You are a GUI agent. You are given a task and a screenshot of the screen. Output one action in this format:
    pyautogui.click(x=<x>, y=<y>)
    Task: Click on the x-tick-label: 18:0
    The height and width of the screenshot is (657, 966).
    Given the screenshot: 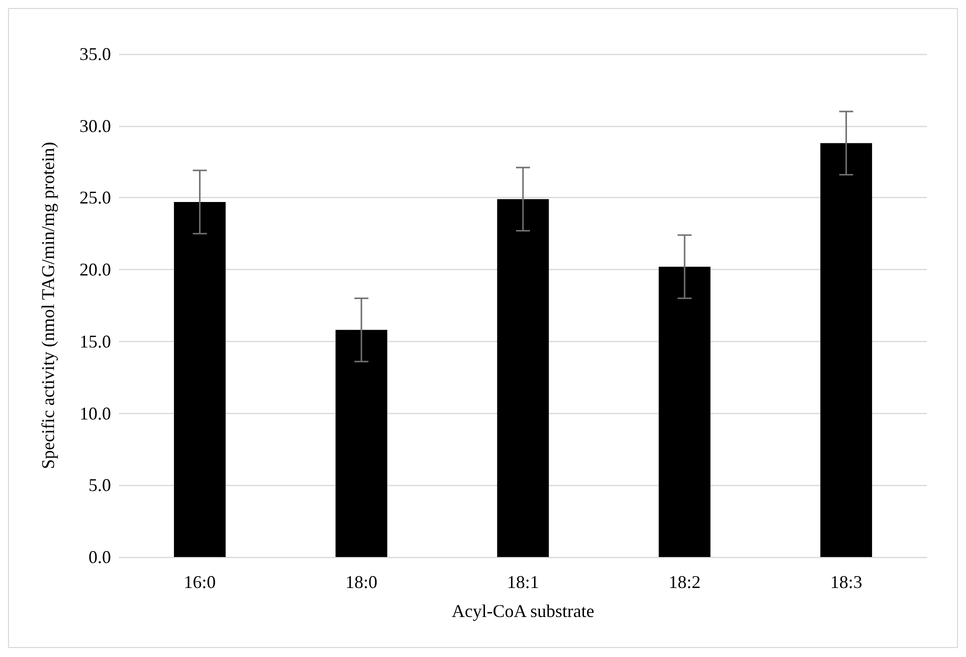 What is the action you would take?
    pyautogui.click(x=361, y=582)
    